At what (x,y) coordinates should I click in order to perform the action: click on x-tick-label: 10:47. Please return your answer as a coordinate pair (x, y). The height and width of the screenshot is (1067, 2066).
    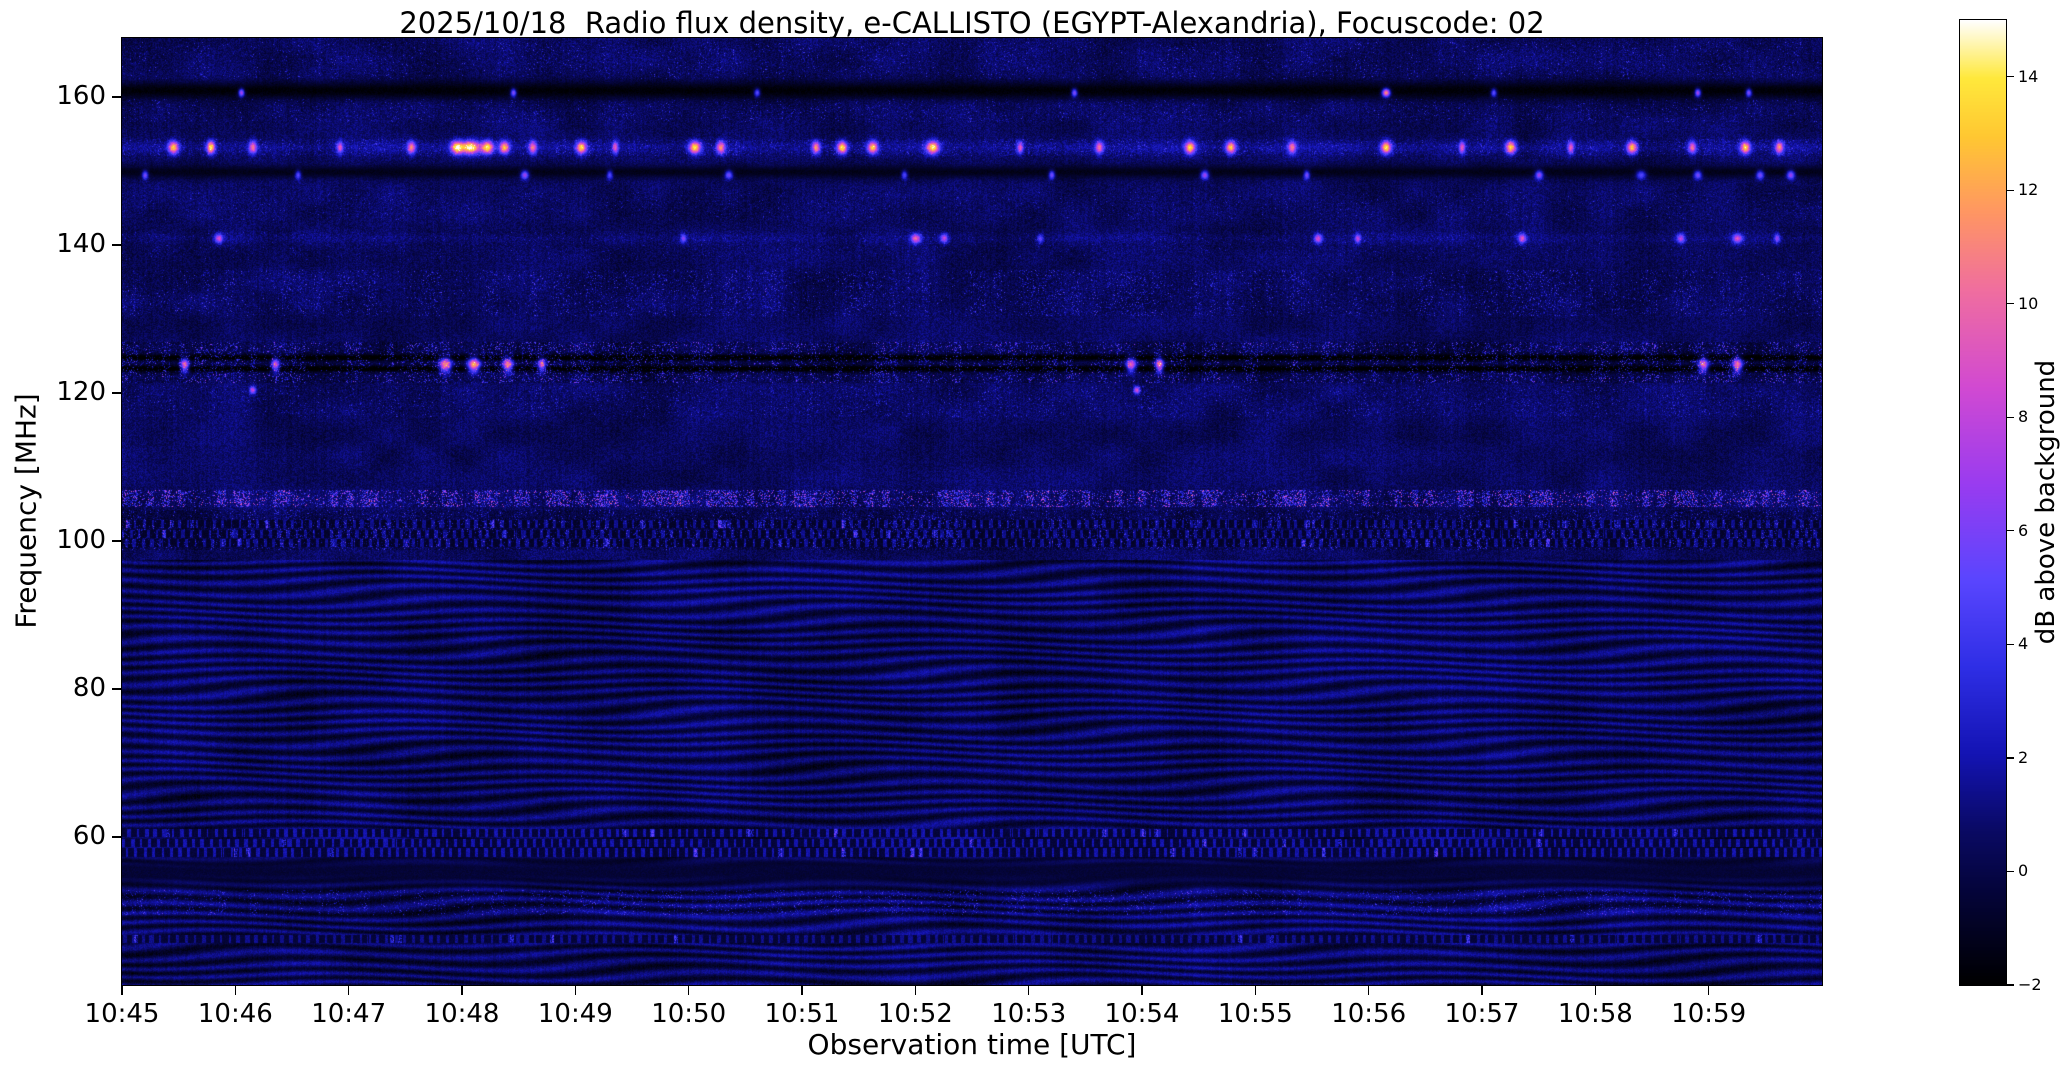
    Looking at the image, I should click on (349, 1014).